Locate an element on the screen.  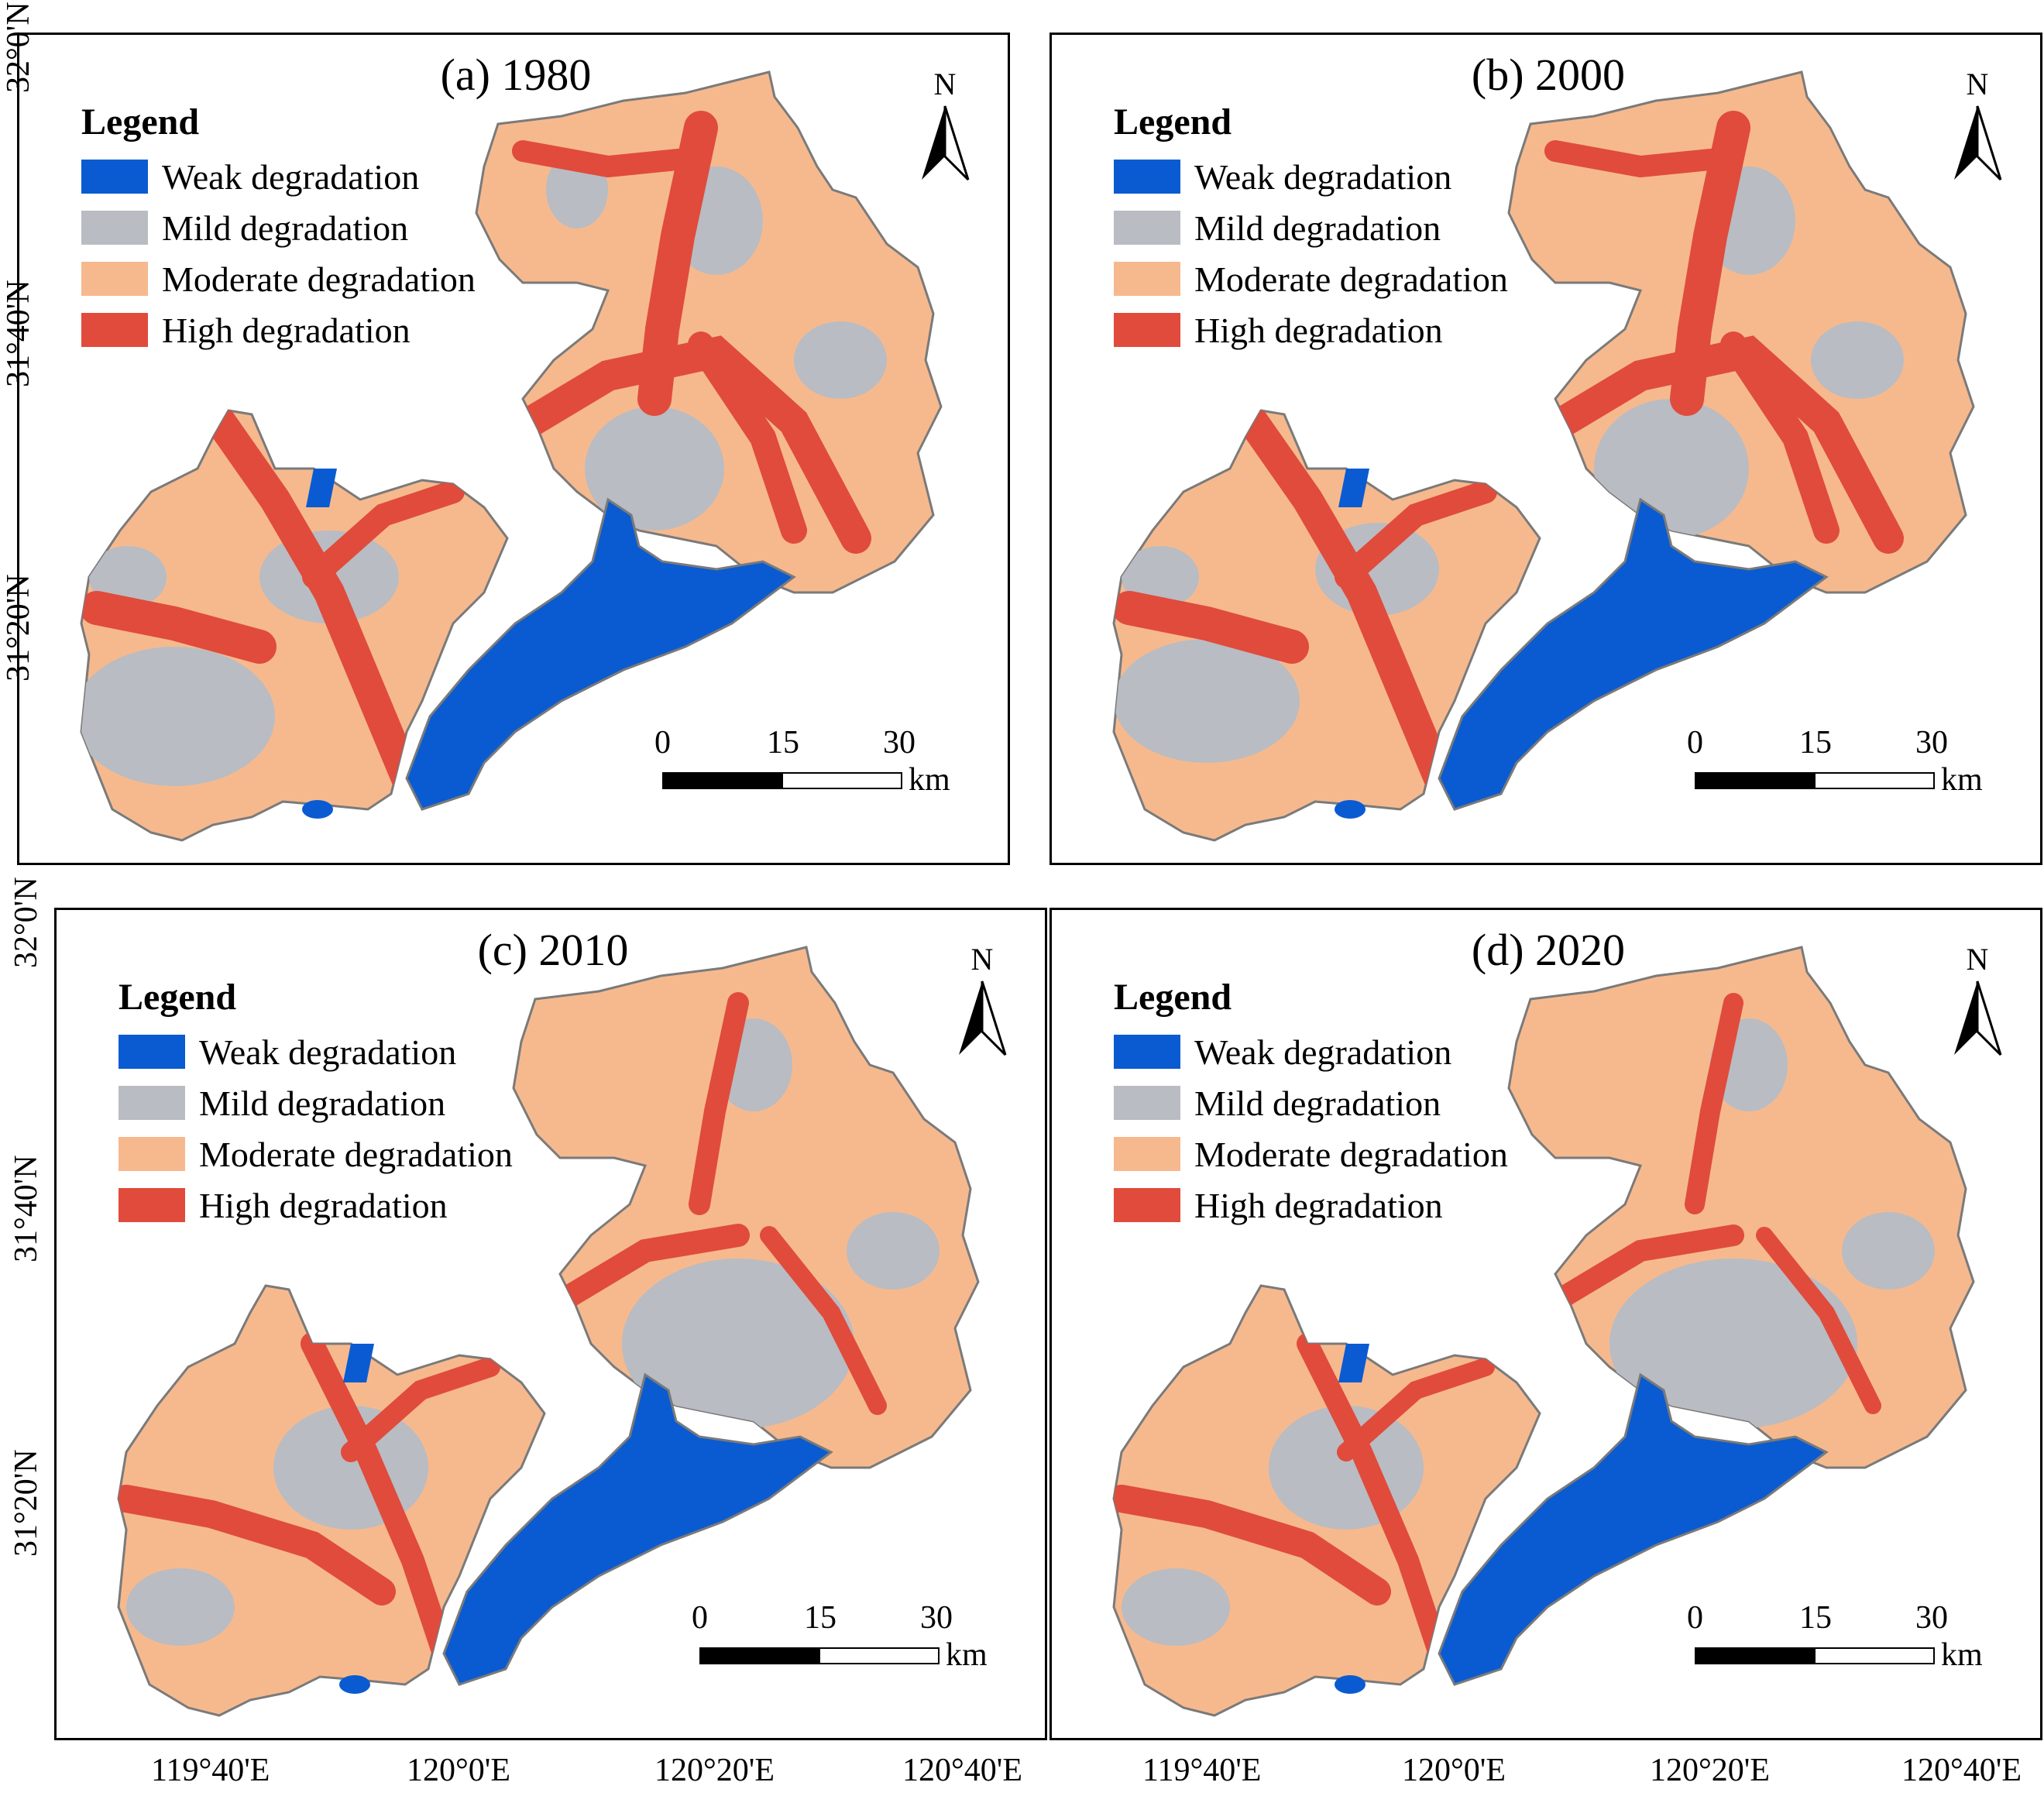
lat-label: 31°20'N is located at coordinates (18, 628).